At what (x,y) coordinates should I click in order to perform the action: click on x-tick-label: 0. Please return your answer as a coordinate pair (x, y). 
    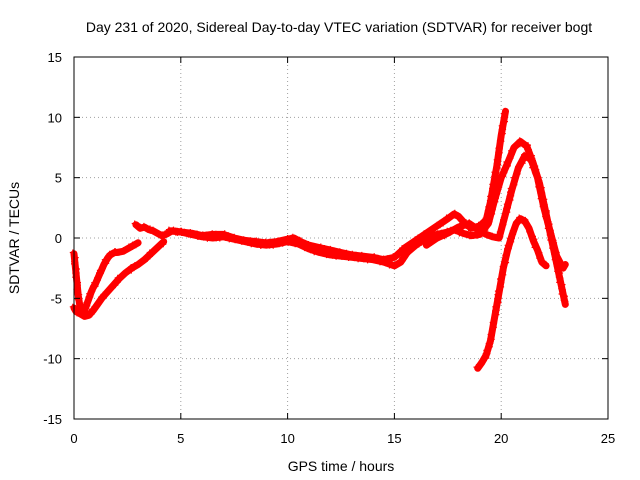
    Looking at the image, I should click on (73, 438).